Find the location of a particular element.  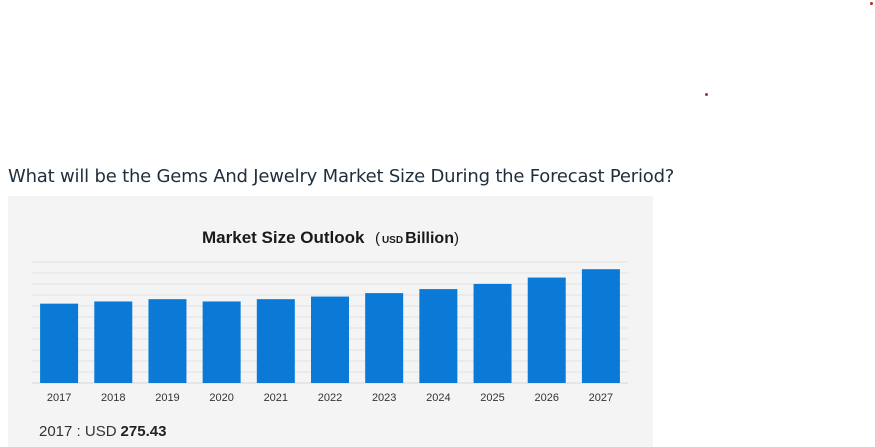

bar-2027 is located at coordinates (600, 326).